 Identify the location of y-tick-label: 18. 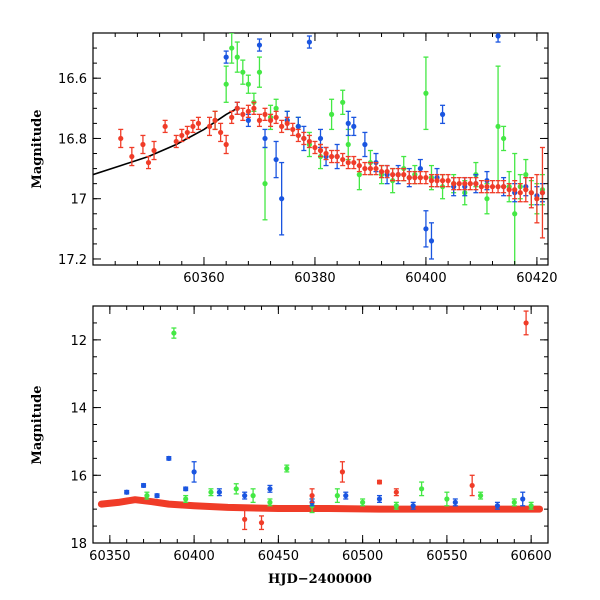
(78, 544).